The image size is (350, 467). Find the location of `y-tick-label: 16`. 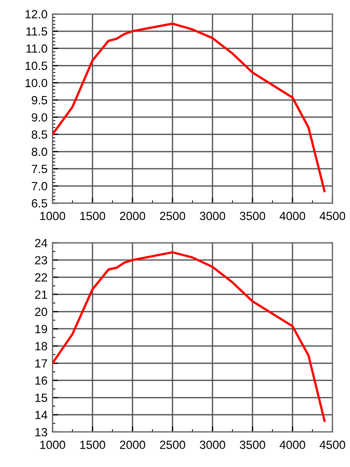

y-tick-label: 16 is located at coordinates (41, 380).